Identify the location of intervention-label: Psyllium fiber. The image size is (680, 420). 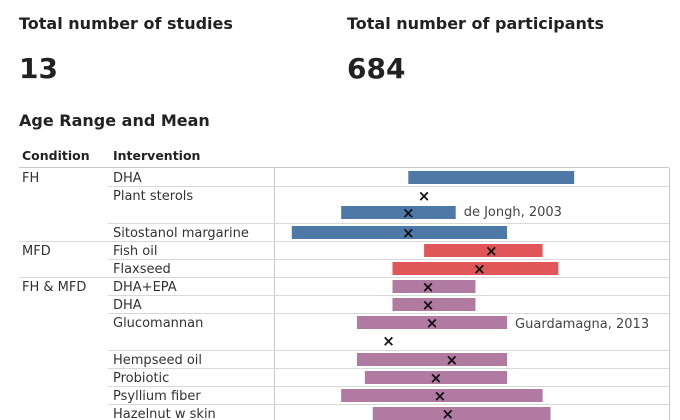
(157, 396).